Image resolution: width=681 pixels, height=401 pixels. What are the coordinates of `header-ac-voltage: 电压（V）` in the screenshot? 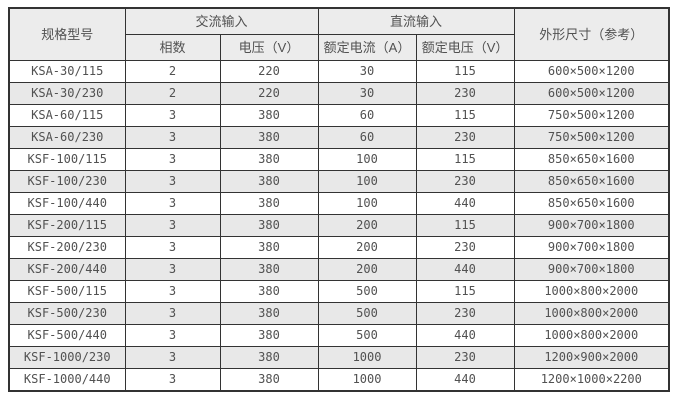 It's located at (269, 47).